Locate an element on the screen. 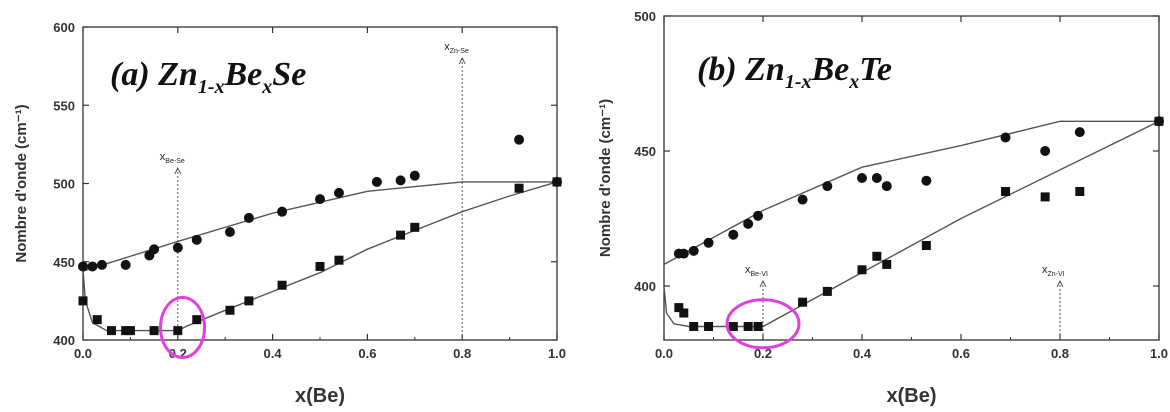 Image resolution: width=1170 pixels, height=412 pixels. title-part: Se is located at coordinates (289, 74).